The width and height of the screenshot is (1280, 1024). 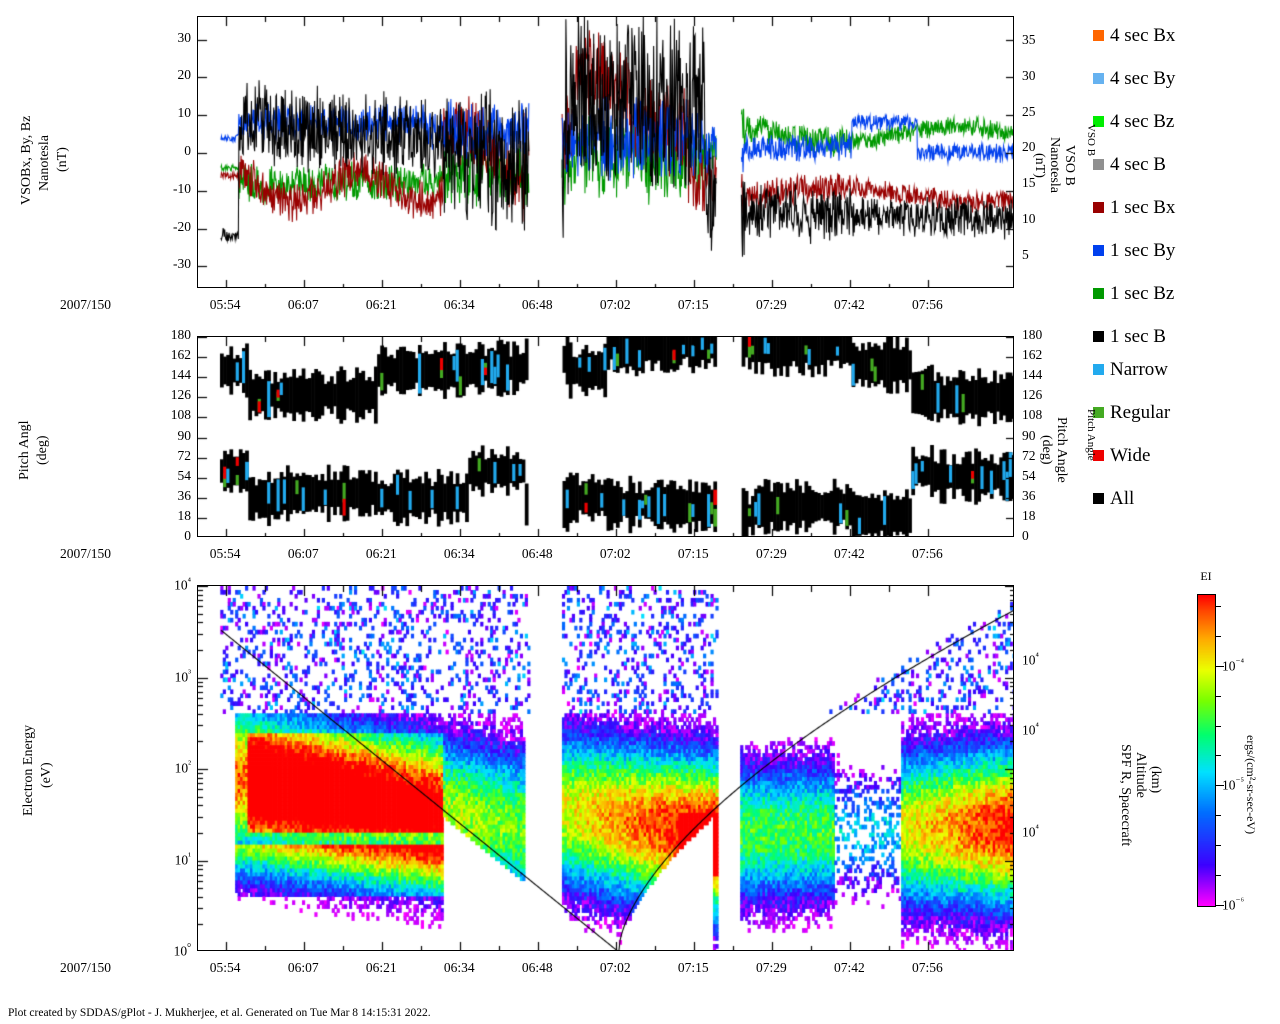 What do you see at coordinates (1061, 450) in the screenshot?
I see `panel2-right-axis-title: Pitch Angle` at bounding box center [1061, 450].